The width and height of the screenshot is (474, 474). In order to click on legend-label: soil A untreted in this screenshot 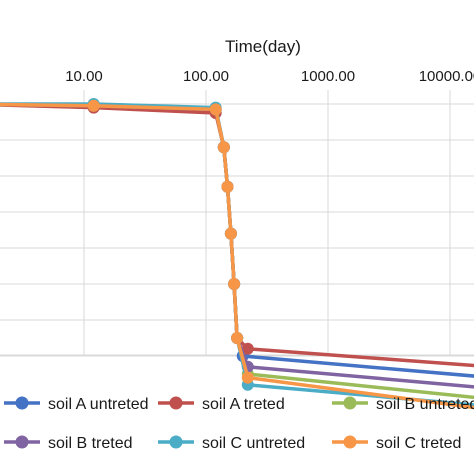, I will do `click(98, 404)`.